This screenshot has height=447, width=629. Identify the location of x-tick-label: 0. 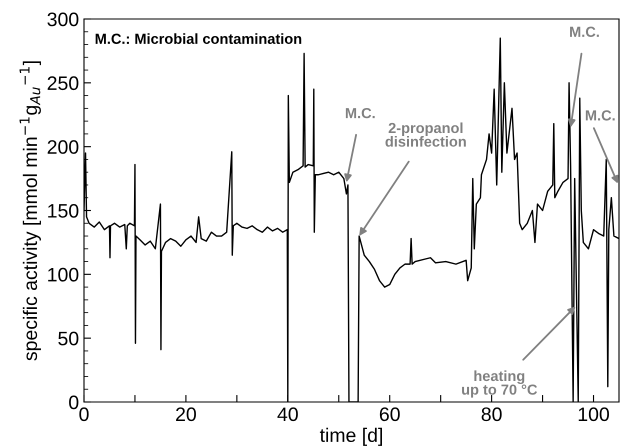
(84, 414).